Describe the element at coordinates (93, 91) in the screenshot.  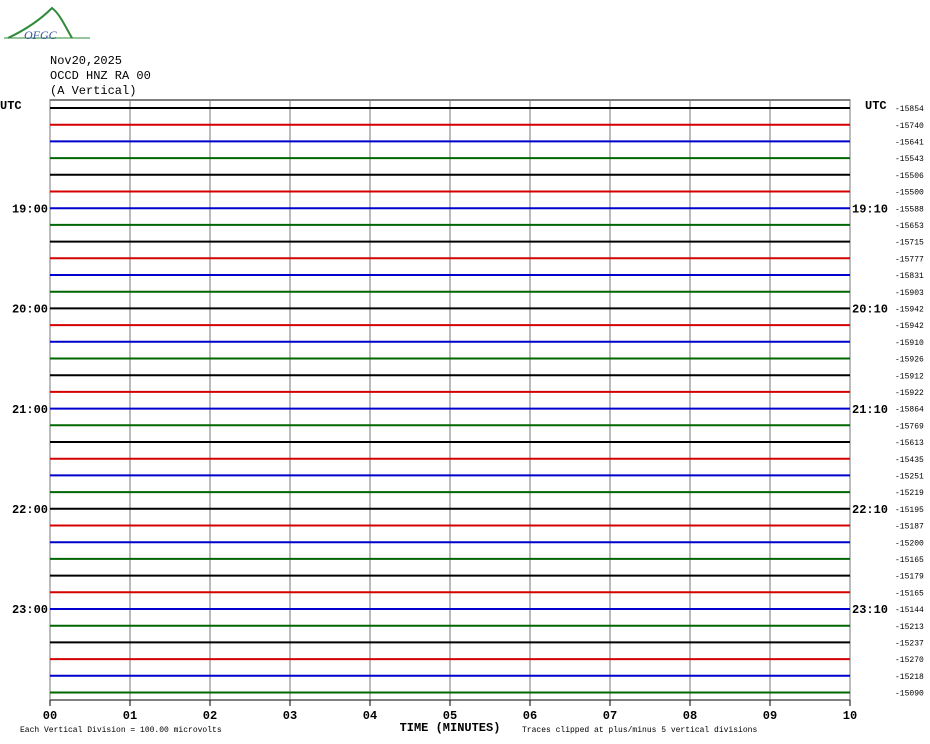
I see `header-component: (A Vertical)` at that location.